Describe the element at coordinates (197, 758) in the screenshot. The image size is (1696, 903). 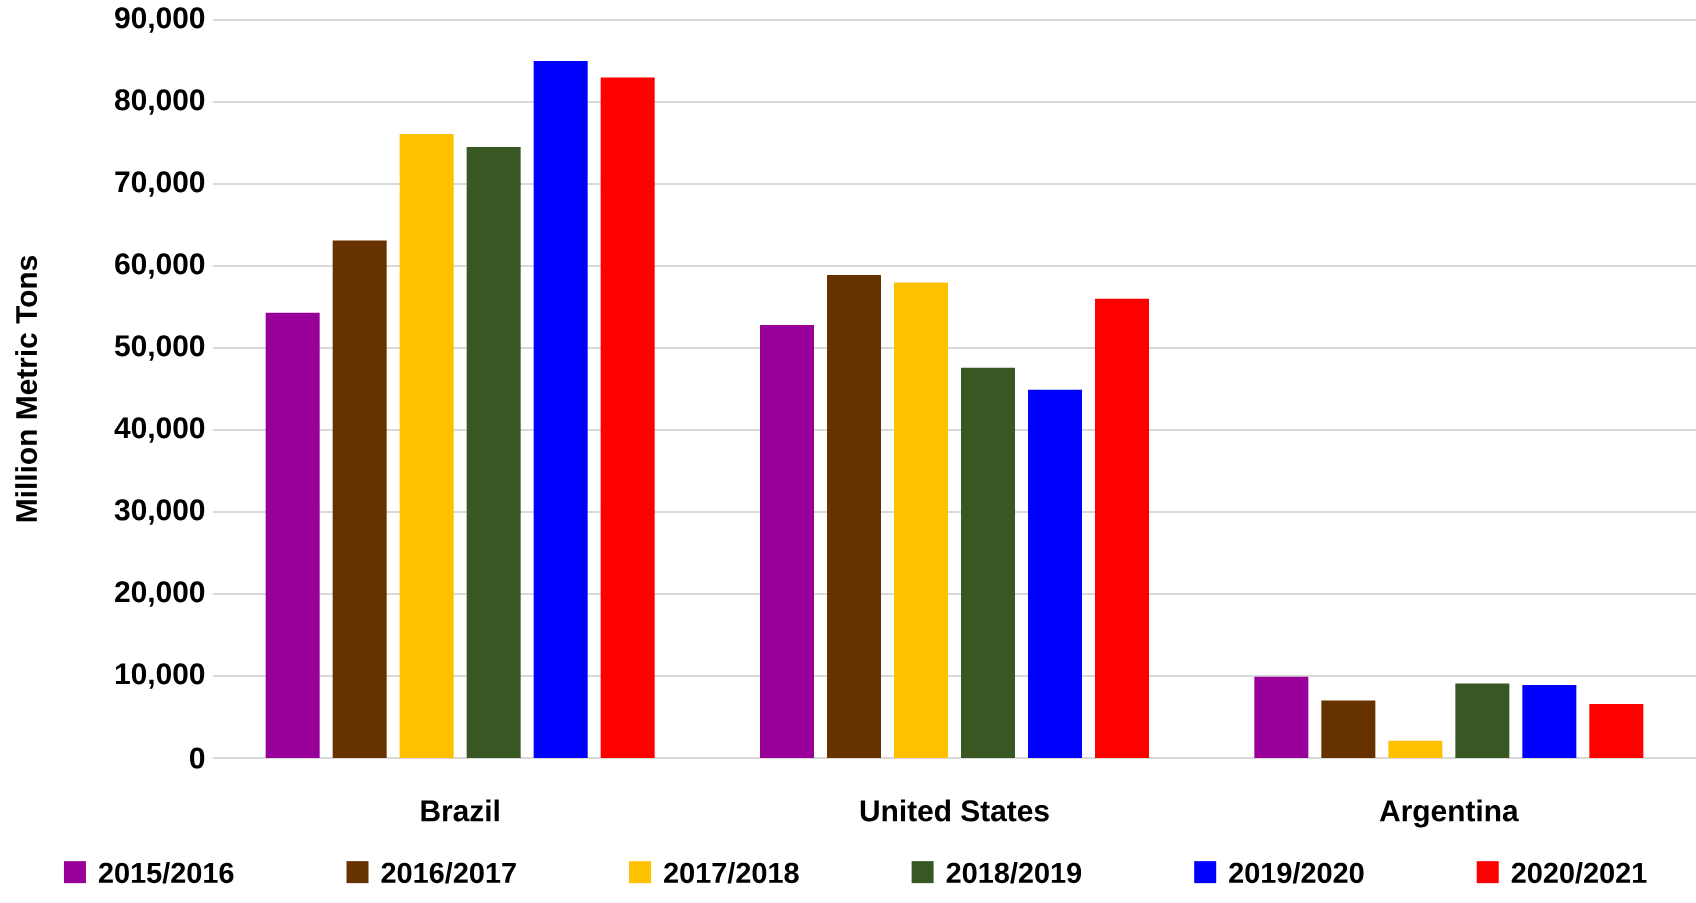
I see `y-tick-label: 0` at that location.